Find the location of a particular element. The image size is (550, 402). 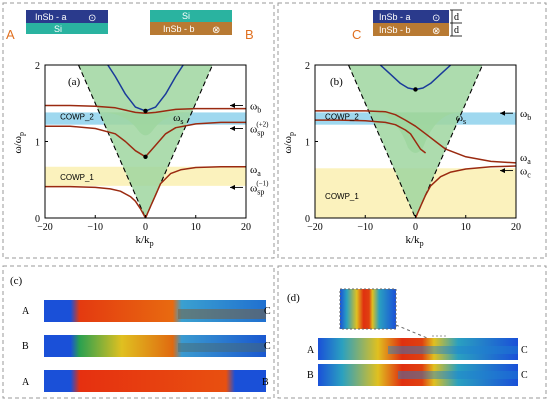

field-row-c2: B C is located at coordinates (146, 346).